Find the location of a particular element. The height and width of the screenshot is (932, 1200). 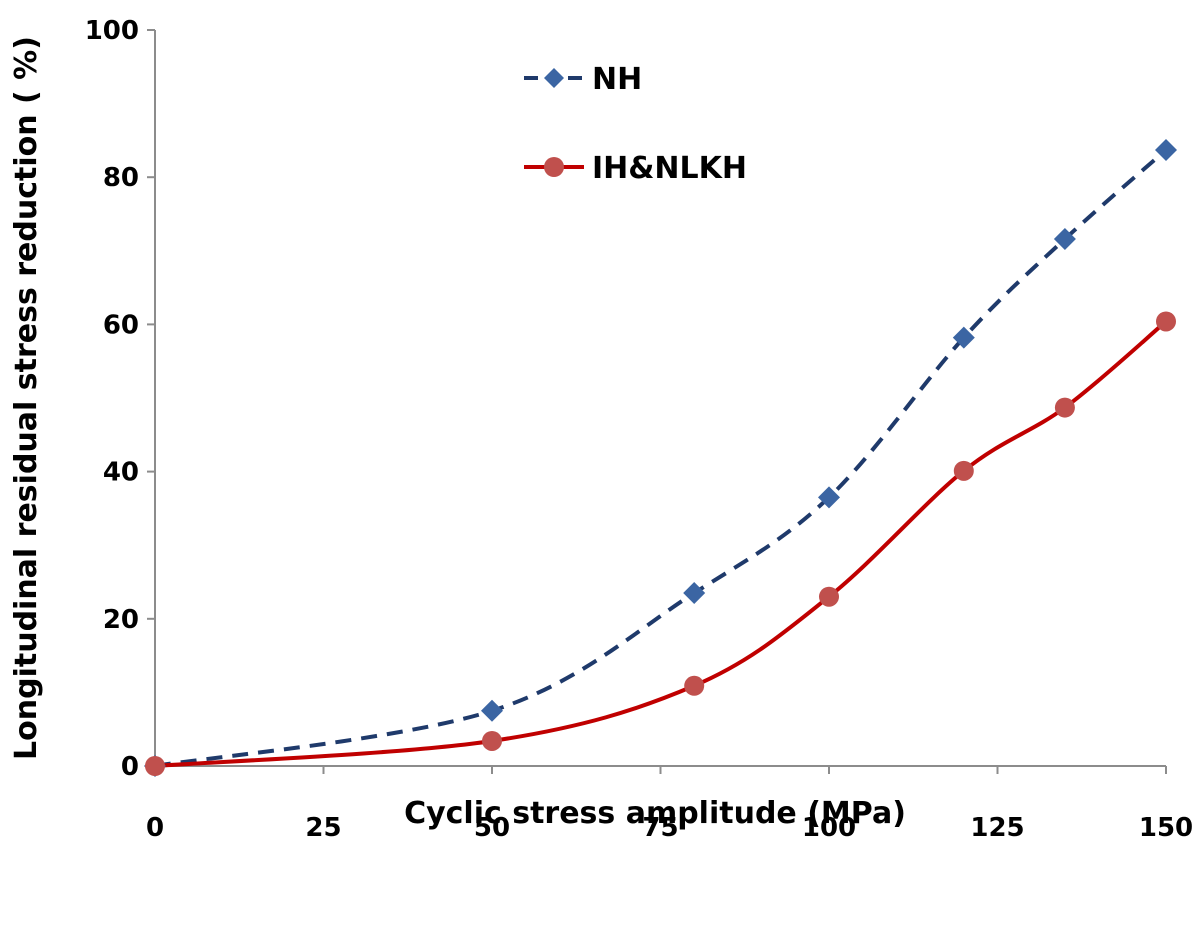

legend-marker-nh is located at coordinates (554, 78).